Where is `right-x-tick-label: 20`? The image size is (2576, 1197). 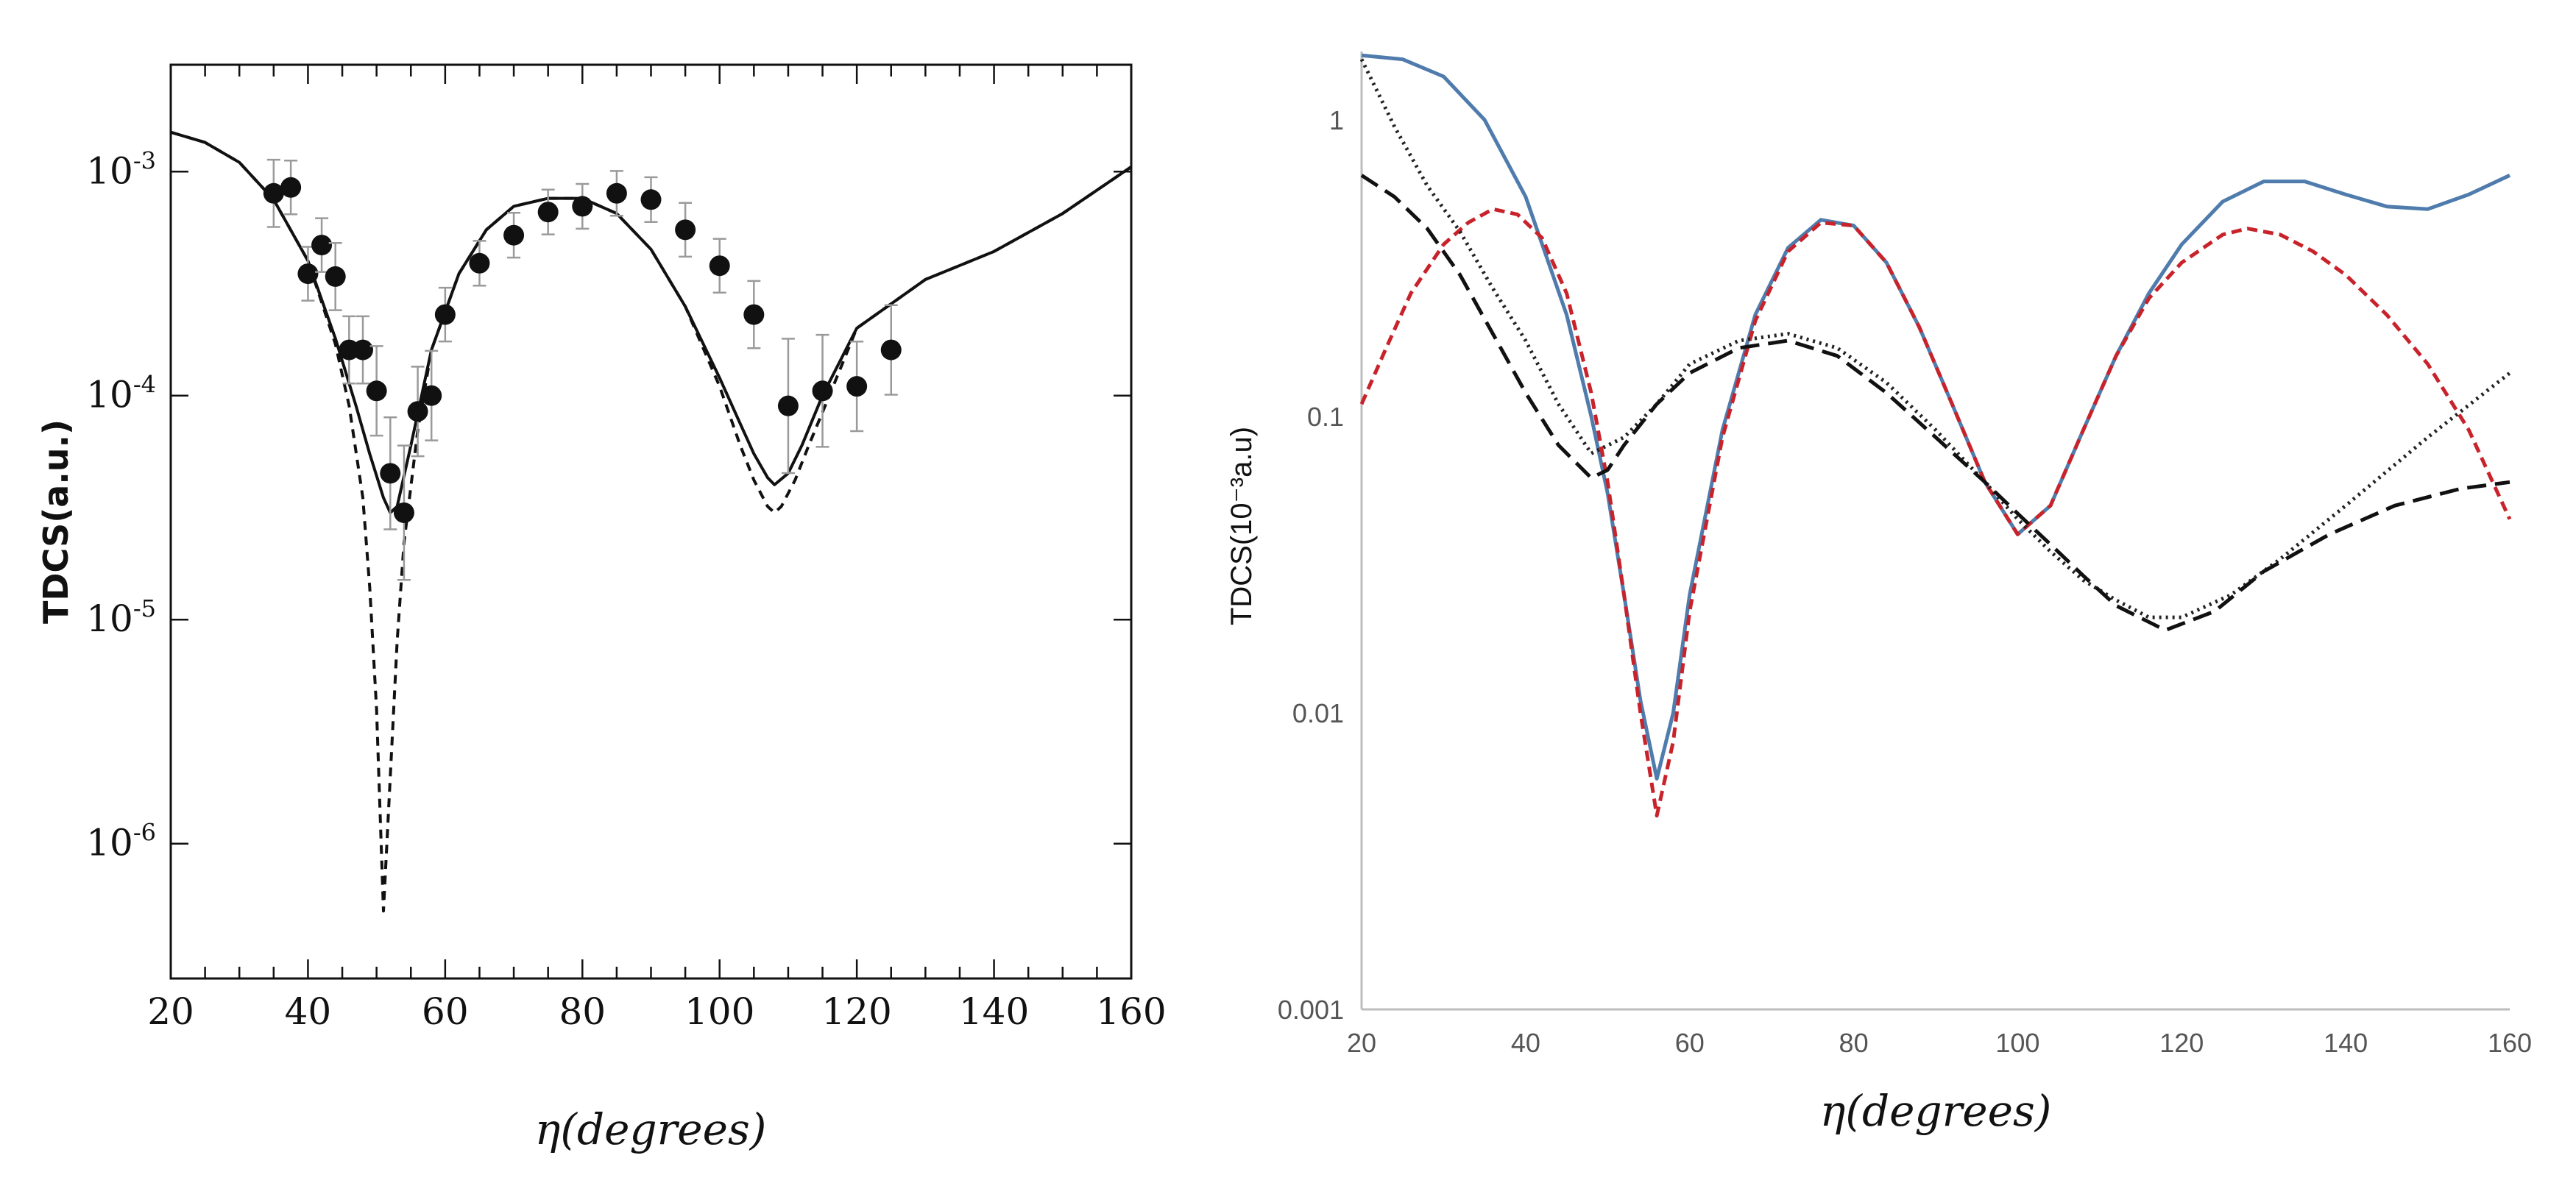
right-x-tick-label: 20 is located at coordinates (1361, 1043).